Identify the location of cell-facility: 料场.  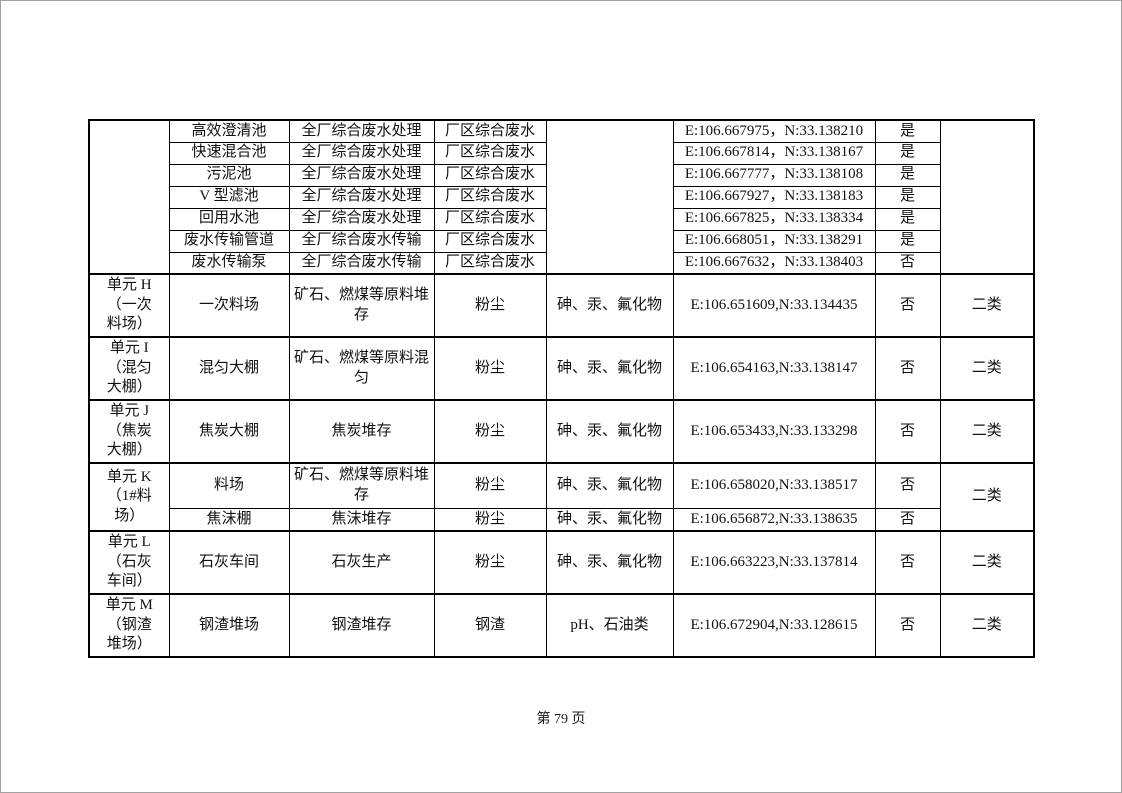
(229, 485).